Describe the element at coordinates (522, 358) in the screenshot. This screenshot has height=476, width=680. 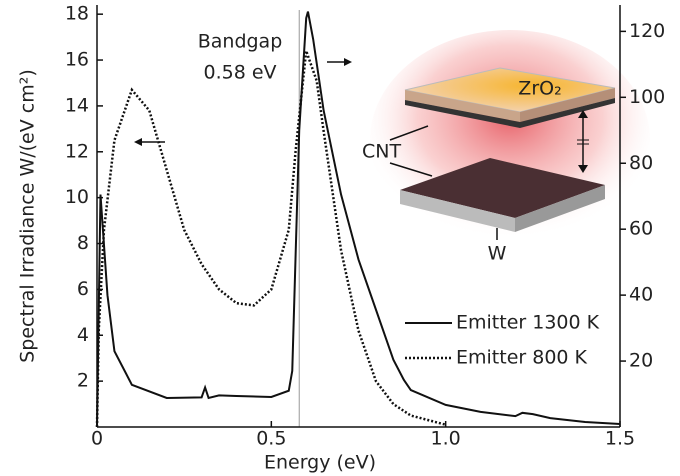
I see `legend-label: Emitter 800 K` at that location.